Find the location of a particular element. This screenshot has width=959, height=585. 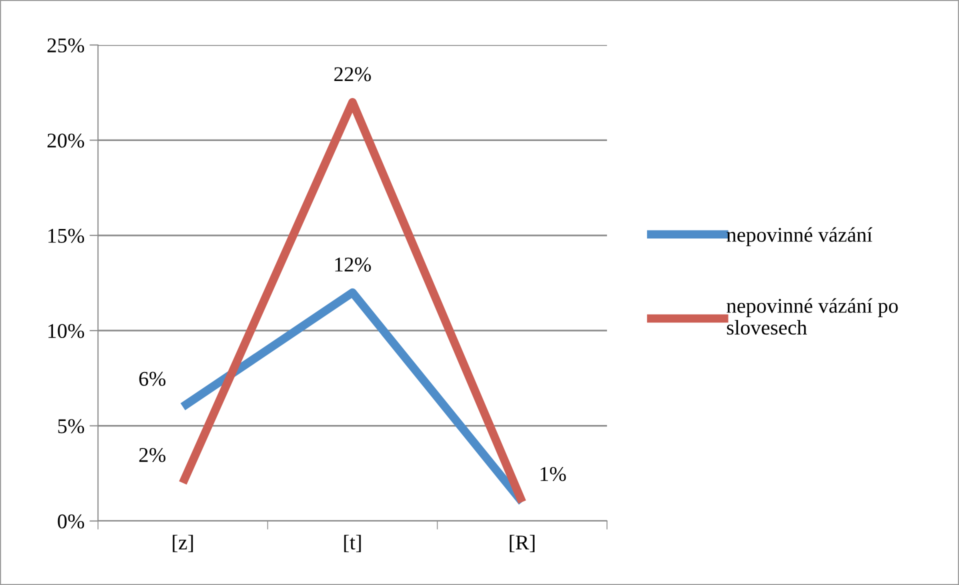

data-label: 6% is located at coordinates (152, 379).